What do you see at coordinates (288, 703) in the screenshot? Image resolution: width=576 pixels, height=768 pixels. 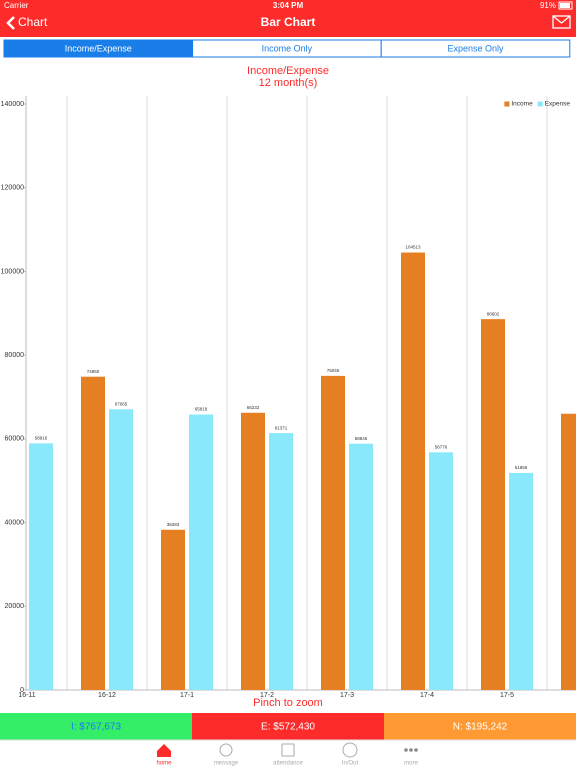 I see `zoom-hint: Pinch to zoom` at bounding box center [288, 703].